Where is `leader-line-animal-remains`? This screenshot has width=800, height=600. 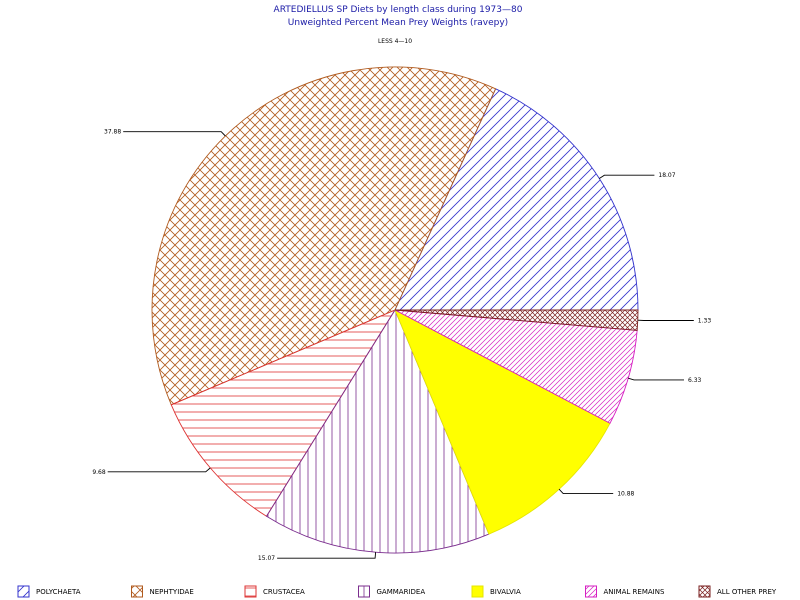
leader-line-animal-remains is located at coordinates (656, 379).